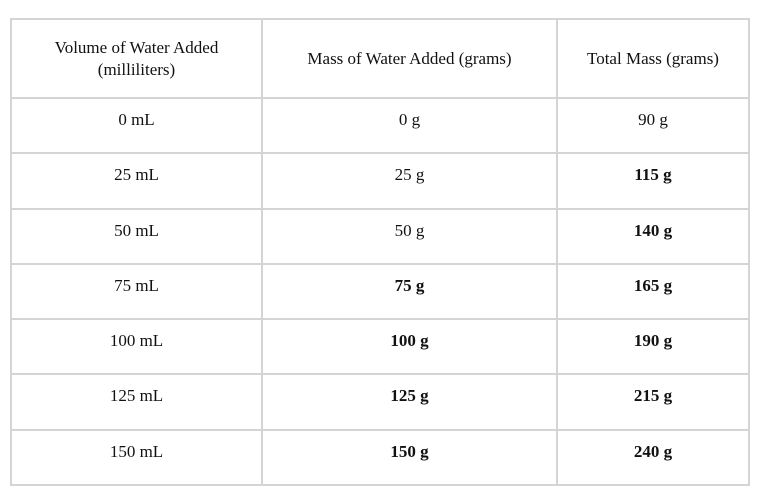  What do you see at coordinates (409, 125) in the screenshot?
I see `cell-mass: 0 g` at bounding box center [409, 125].